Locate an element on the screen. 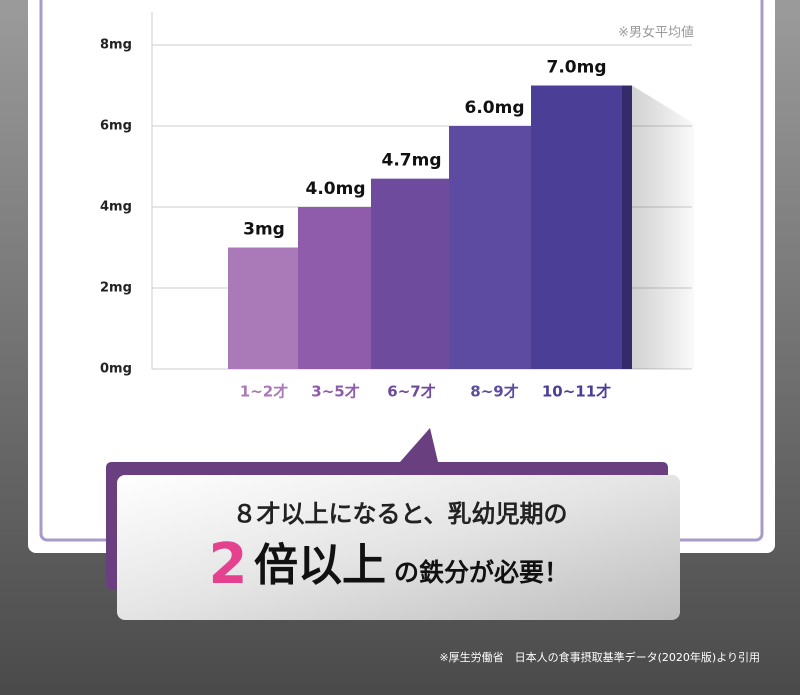 This screenshot has width=800, height=695. callout-line1: ８才以上になると、乳幼児期の is located at coordinates (399, 514).